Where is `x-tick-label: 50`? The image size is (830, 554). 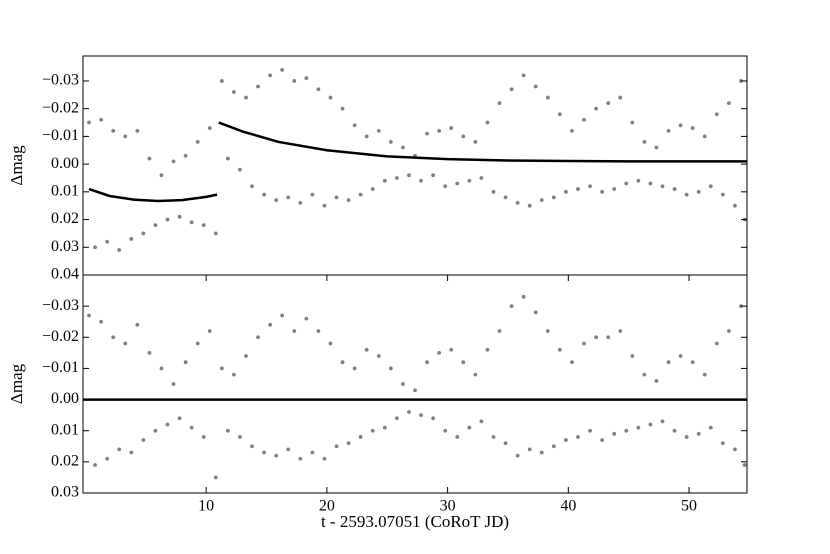
x-tick-label: 50 is located at coordinates (689, 506).